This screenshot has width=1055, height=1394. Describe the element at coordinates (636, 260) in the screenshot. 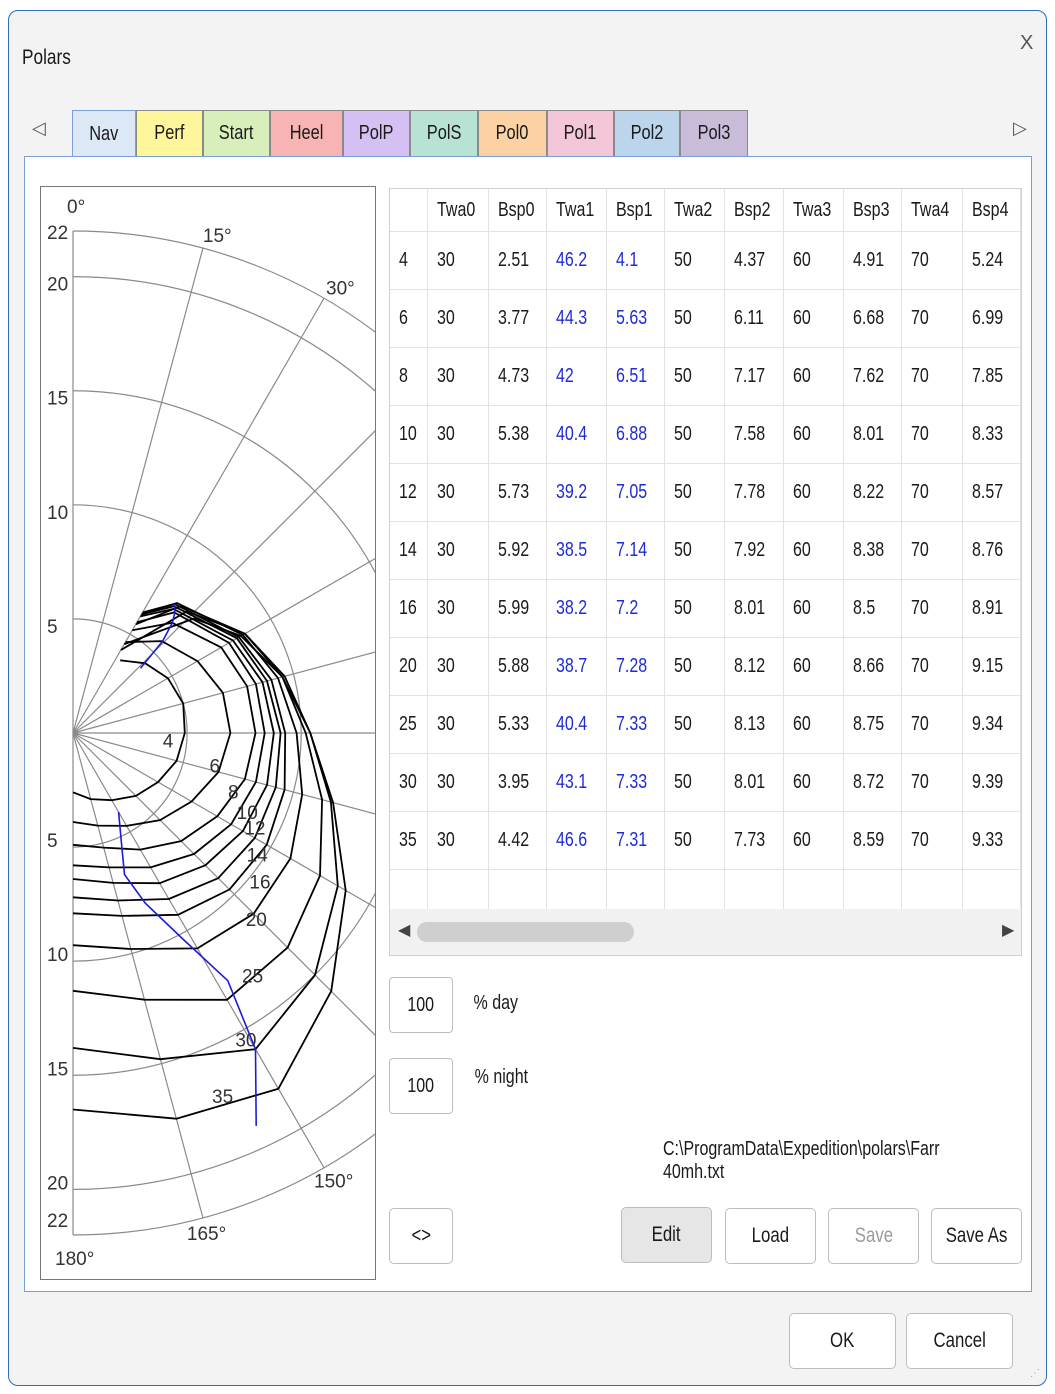

I see `table-cell: 4.1` at that location.